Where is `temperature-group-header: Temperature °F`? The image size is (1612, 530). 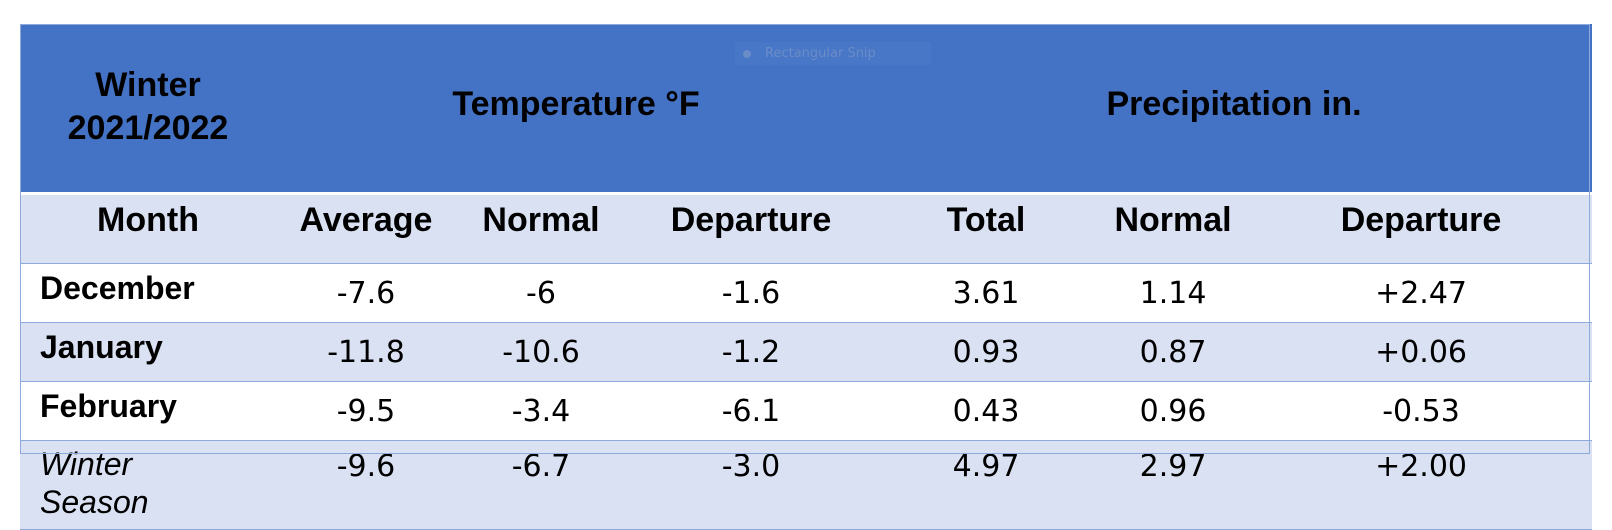 temperature-group-header: Temperature °F is located at coordinates (576, 109).